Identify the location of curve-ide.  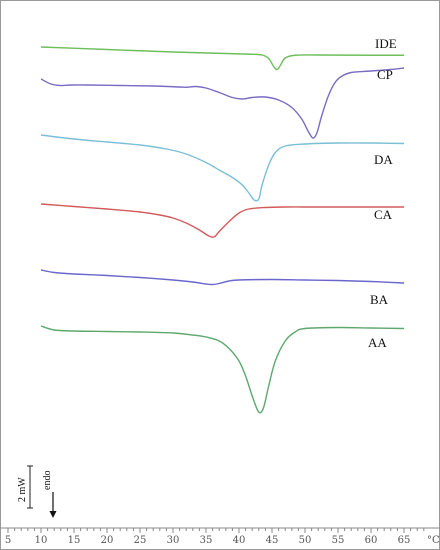
(222, 58).